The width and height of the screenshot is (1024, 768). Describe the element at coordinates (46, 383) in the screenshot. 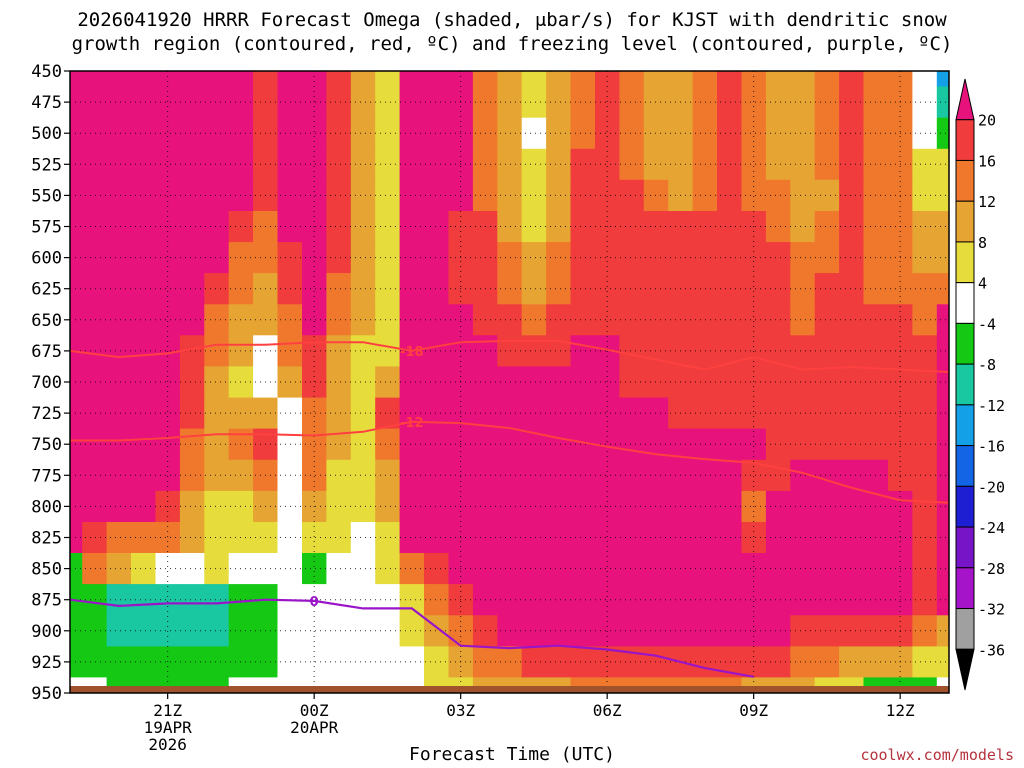

I see `y-tick-label: 700` at that location.